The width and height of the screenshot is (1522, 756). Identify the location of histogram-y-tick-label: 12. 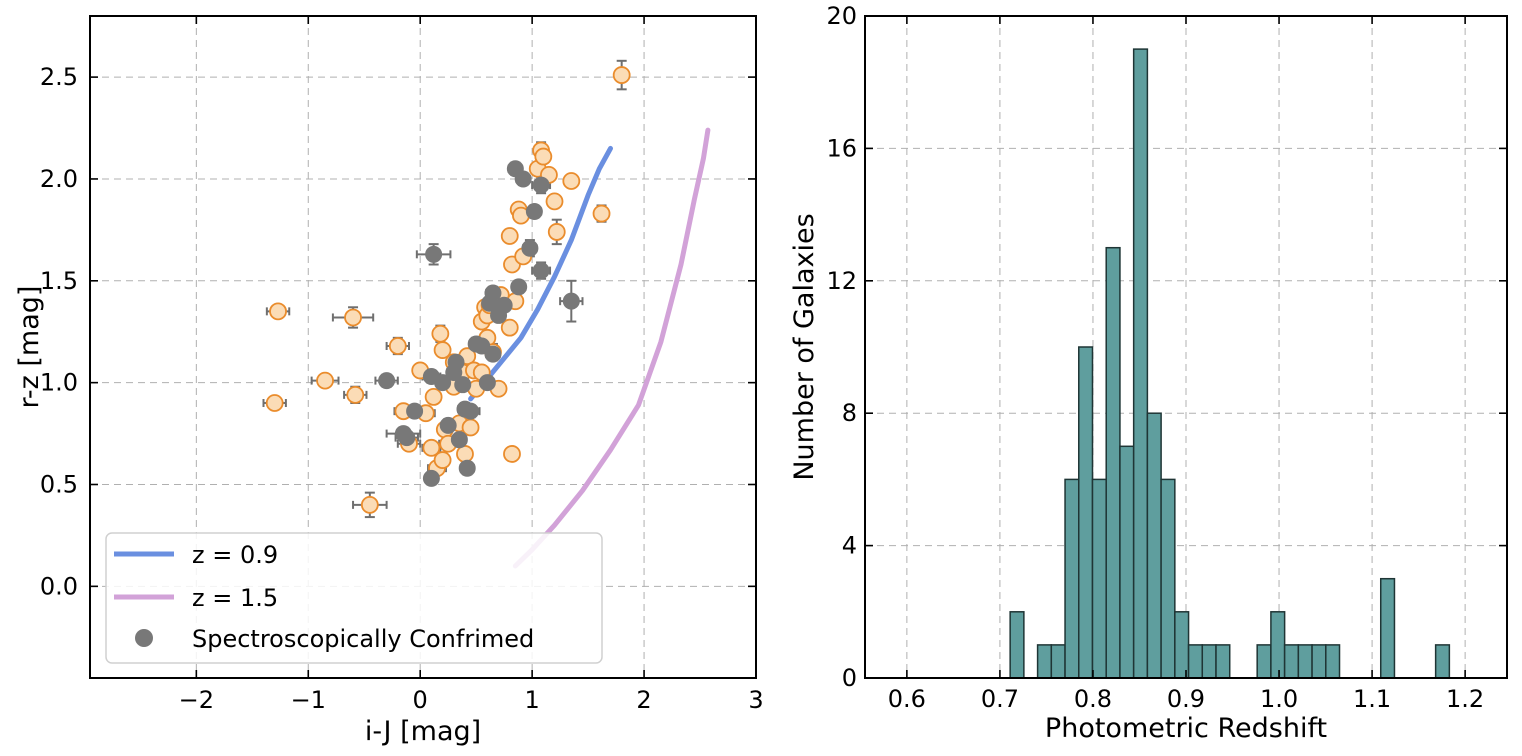
(841, 281).